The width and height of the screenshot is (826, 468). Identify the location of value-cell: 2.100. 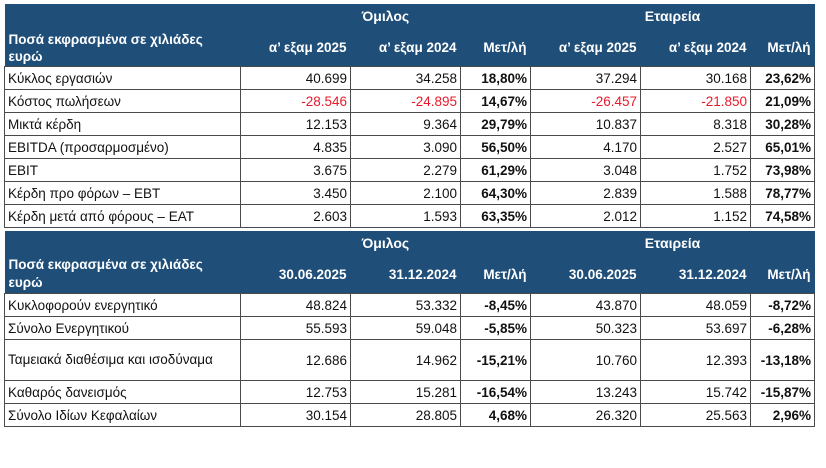
(405, 193).